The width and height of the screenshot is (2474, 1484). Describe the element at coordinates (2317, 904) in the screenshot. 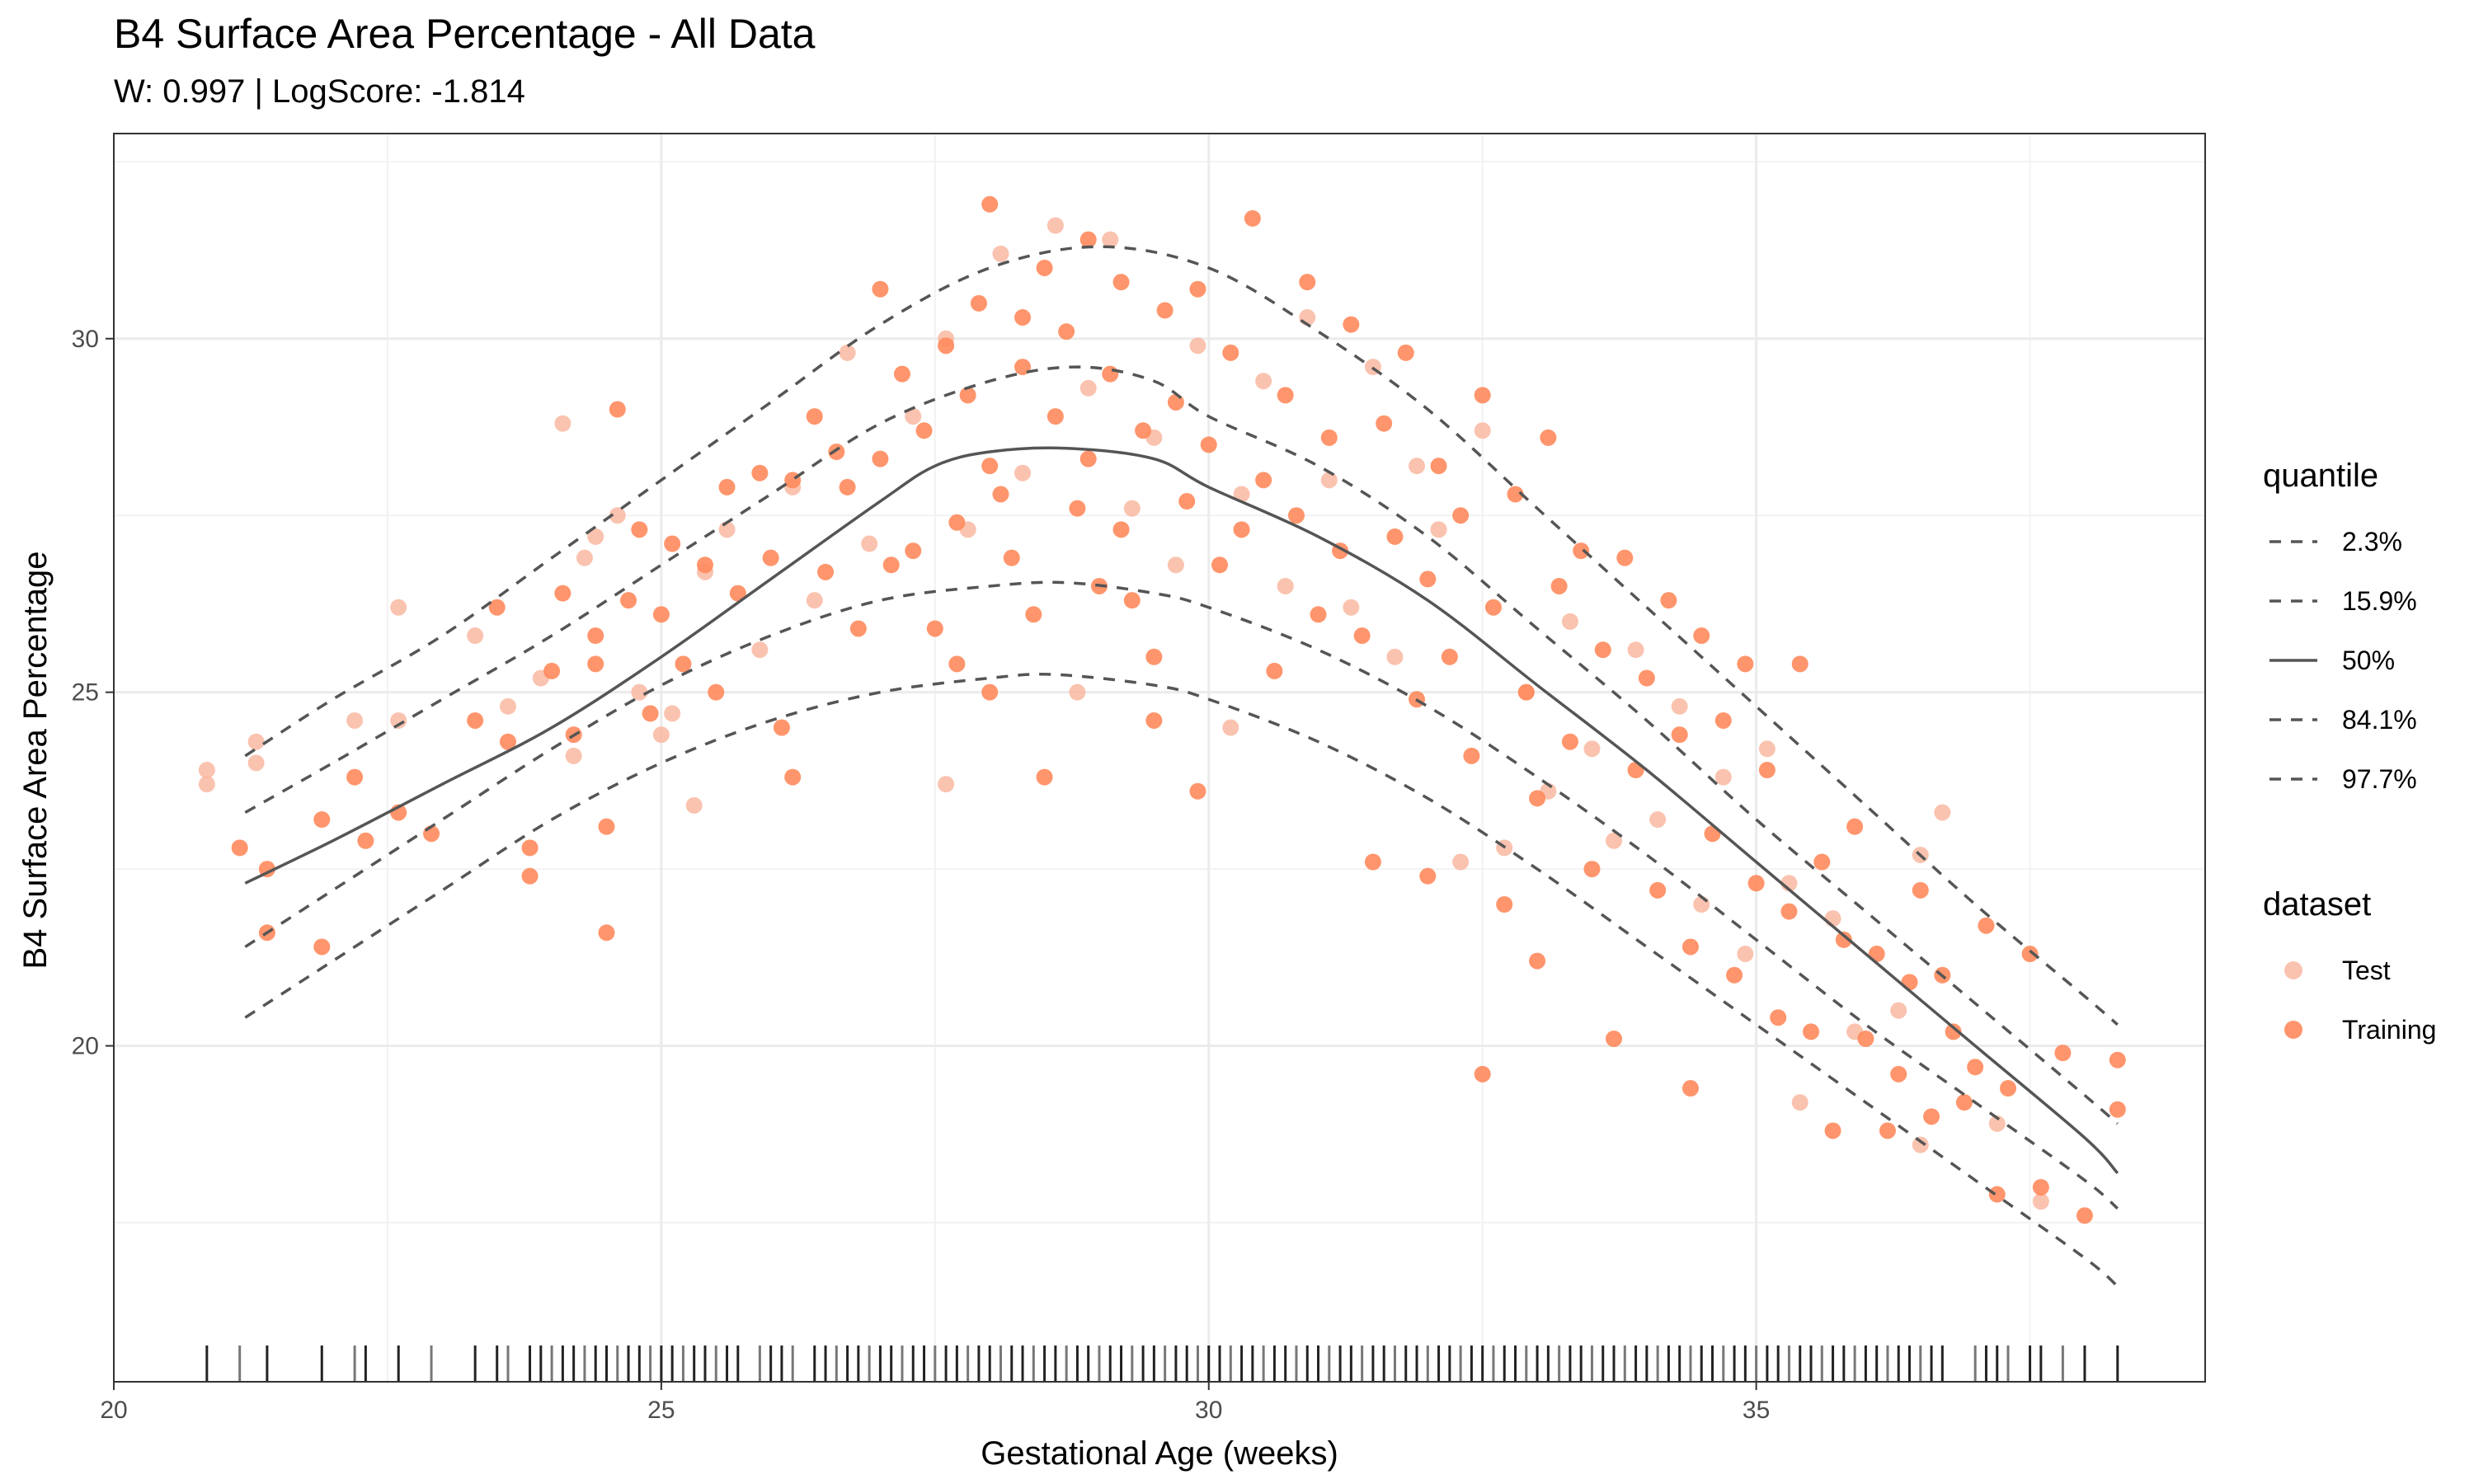

I see `legend-dataset-title: dataset` at that location.